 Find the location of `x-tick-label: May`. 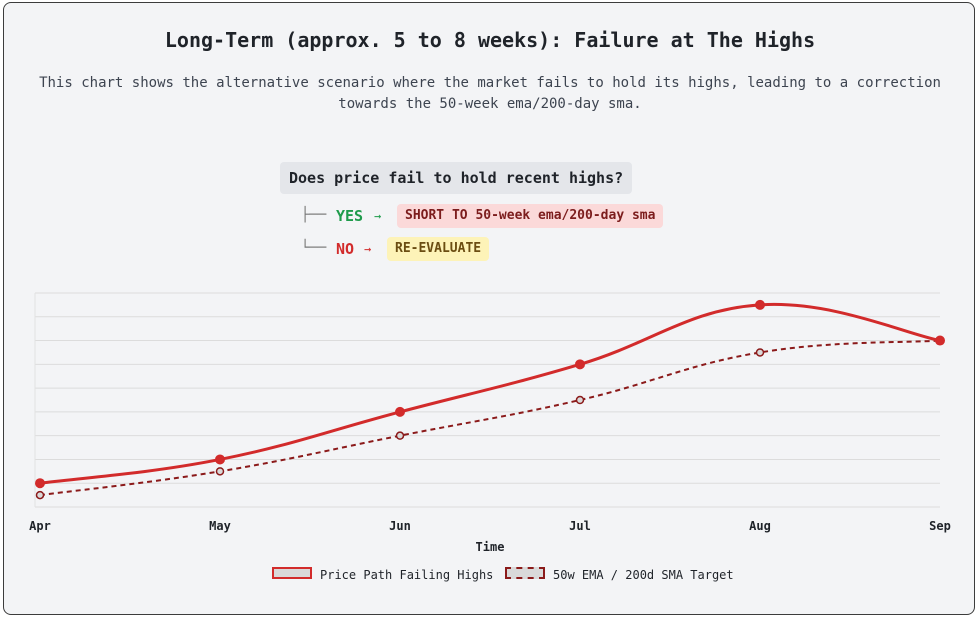

x-tick-label: May is located at coordinates (220, 526).